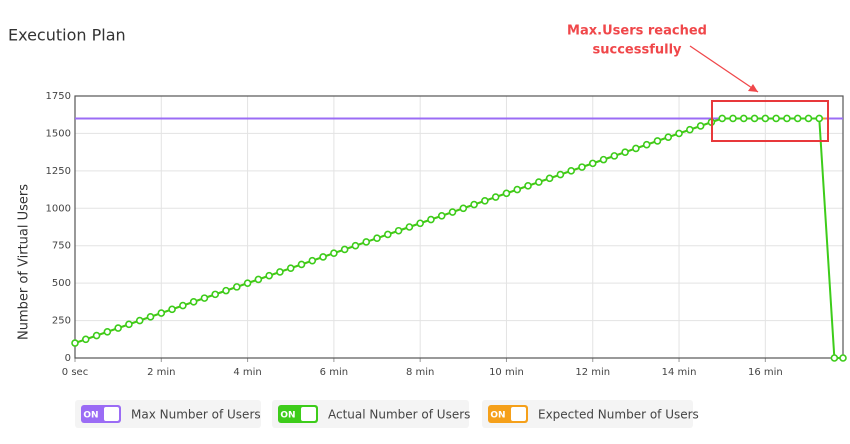 This screenshot has height=444, width=850. I want to click on chart-title: Execution Plan, so click(67, 35).